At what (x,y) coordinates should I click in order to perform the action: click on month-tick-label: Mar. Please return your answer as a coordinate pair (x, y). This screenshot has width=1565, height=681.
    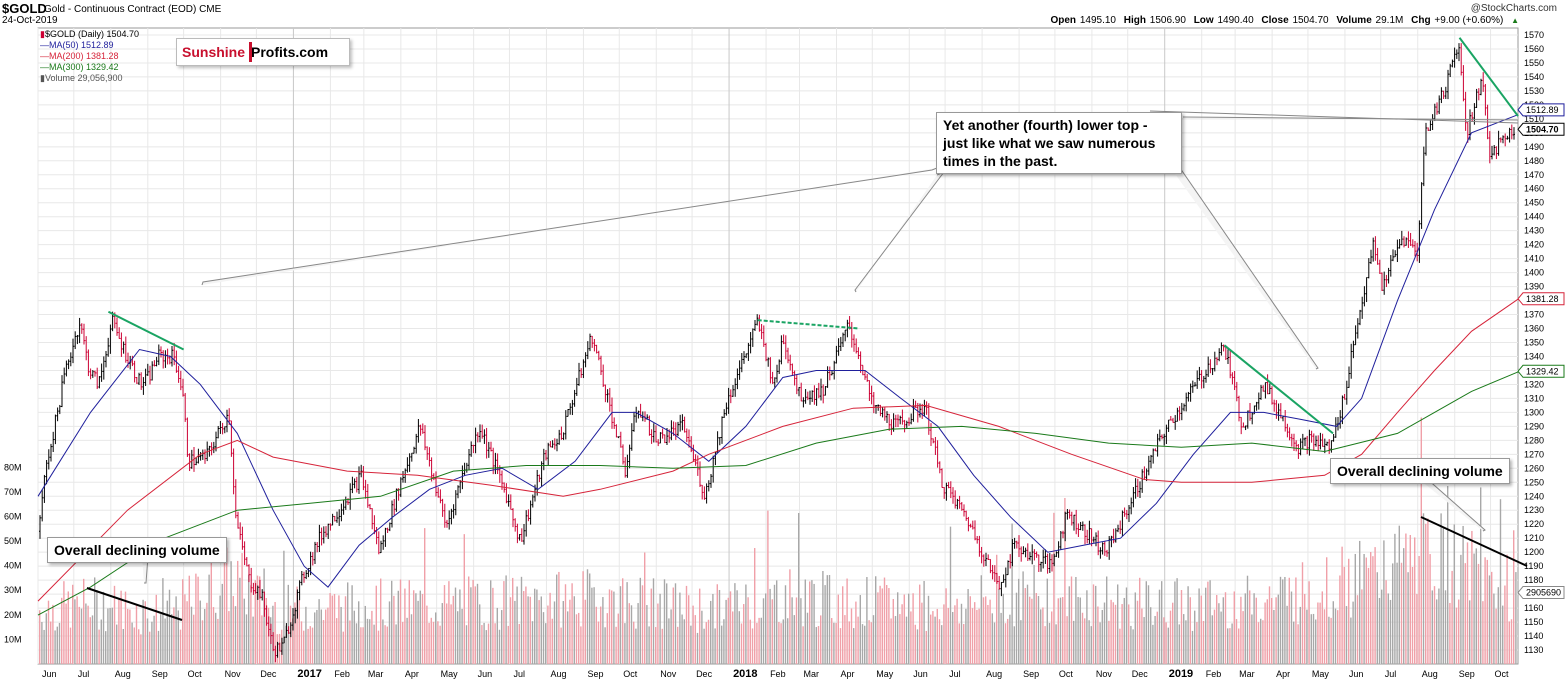
    Looking at the image, I should click on (376, 674).